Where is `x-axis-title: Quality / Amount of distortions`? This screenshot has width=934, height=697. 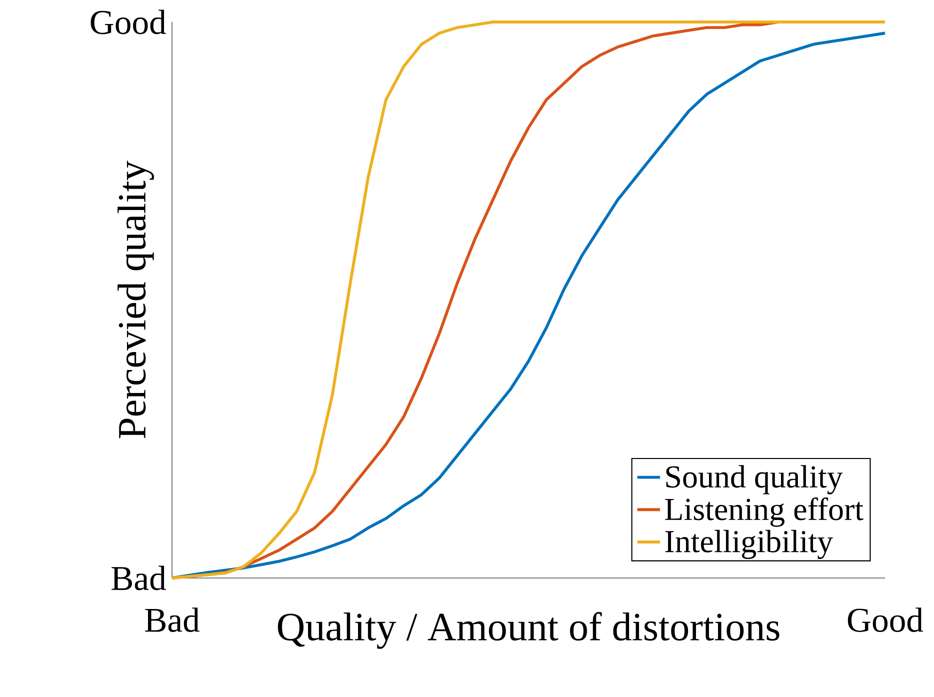 x-axis-title: Quality / Amount of distortions is located at coordinates (529, 630).